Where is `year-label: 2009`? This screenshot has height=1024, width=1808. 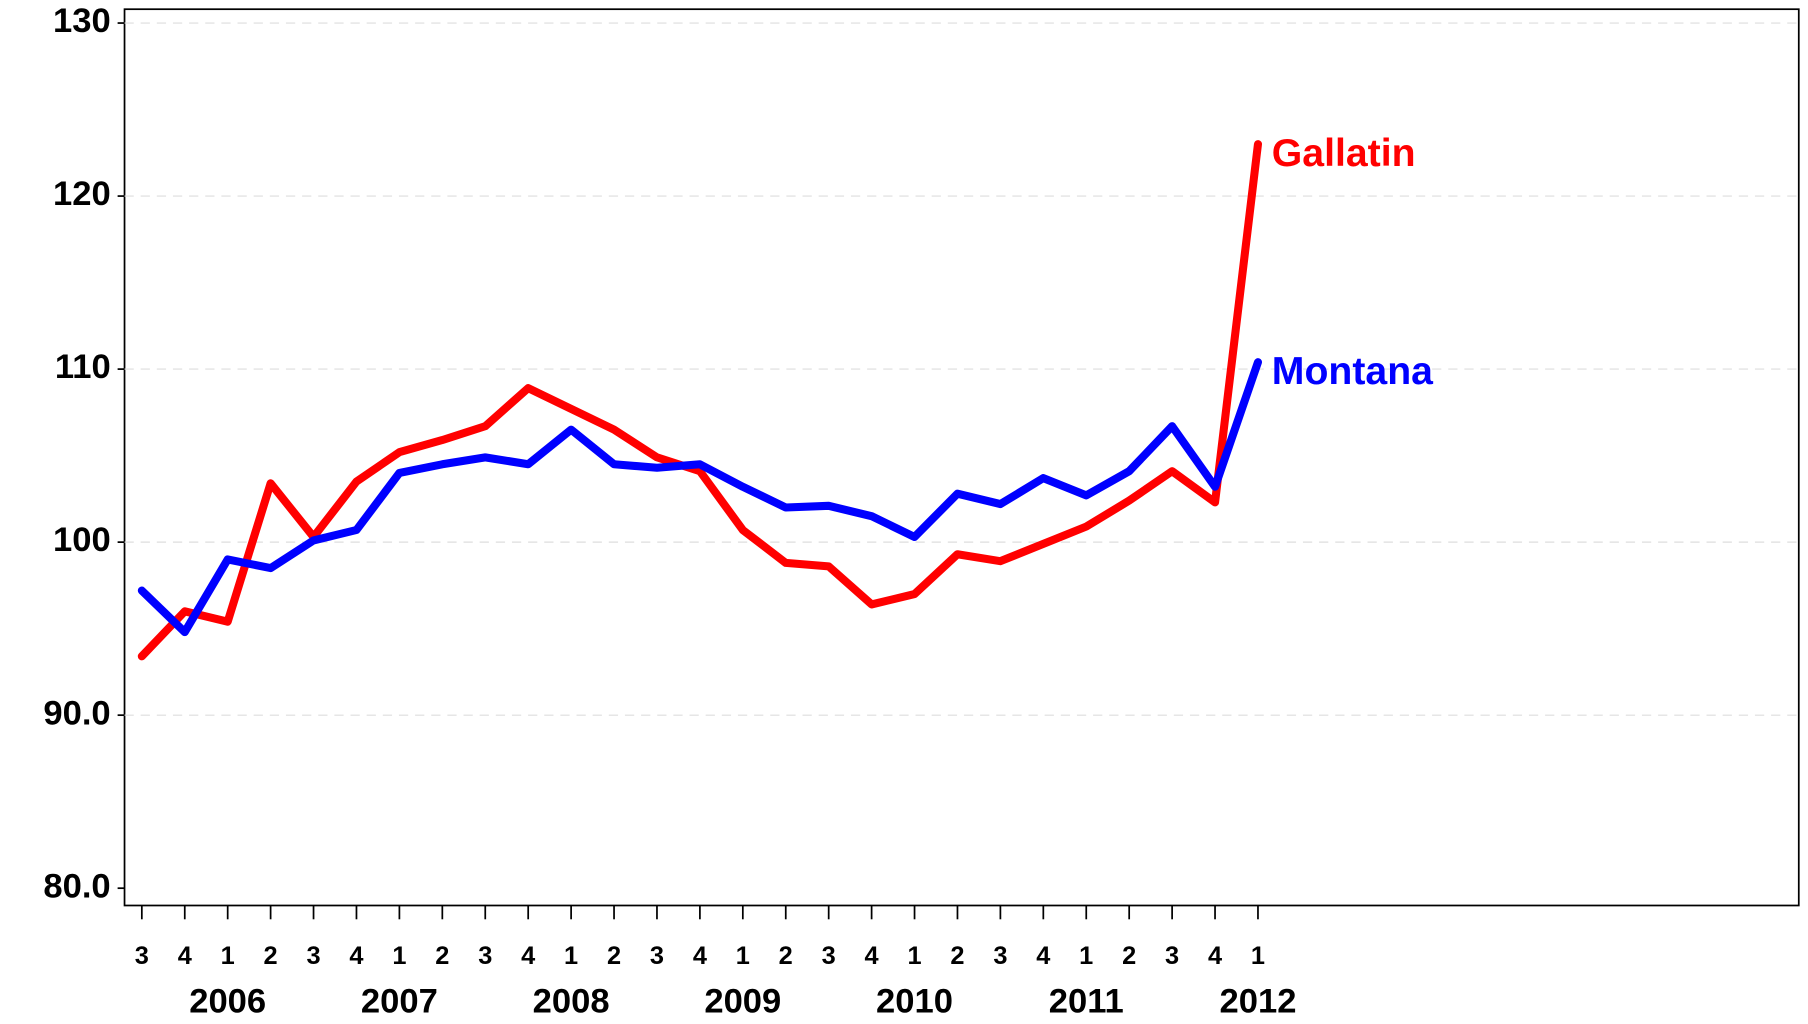
year-label: 2009 is located at coordinates (742, 1001).